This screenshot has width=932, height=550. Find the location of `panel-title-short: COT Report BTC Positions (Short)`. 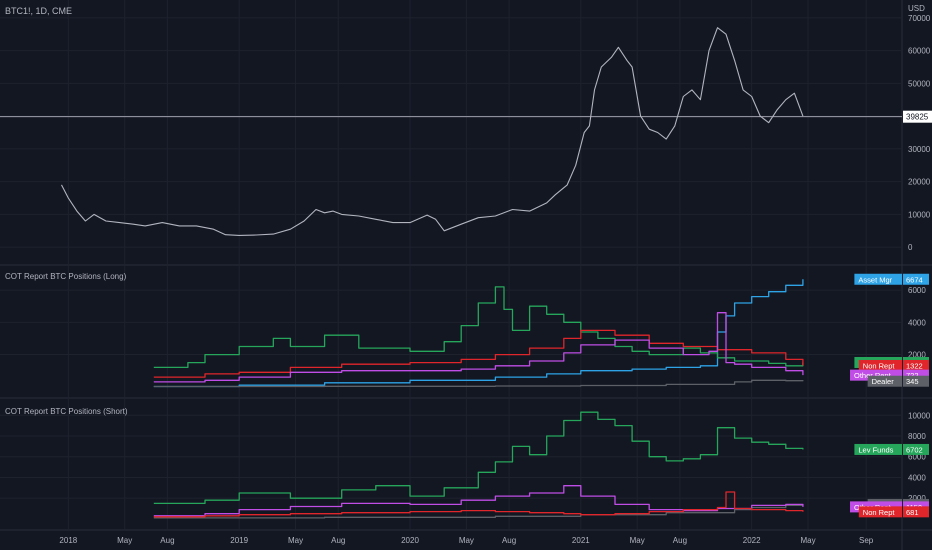

panel-title-short: COT Report BTC Positions (Short) is located at coordinates (66, 411).